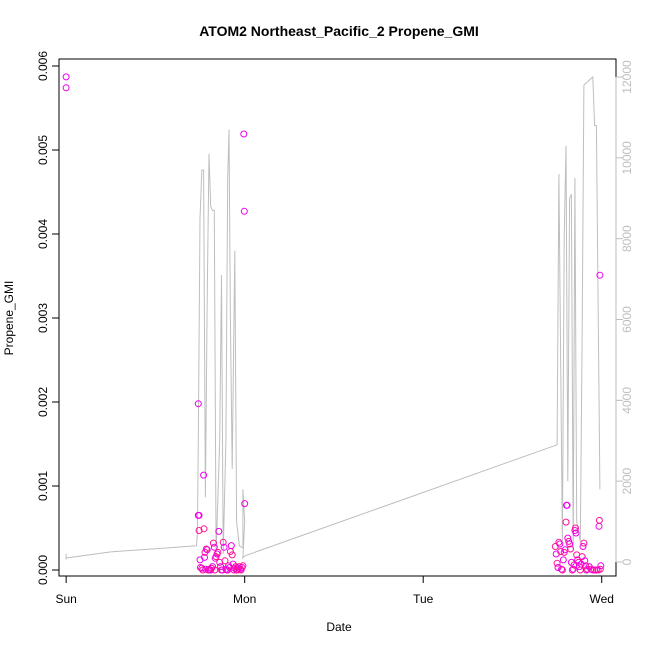 The image size is (650, 650). I want to click on y2-tick-label: 10000, so click(627, 158).